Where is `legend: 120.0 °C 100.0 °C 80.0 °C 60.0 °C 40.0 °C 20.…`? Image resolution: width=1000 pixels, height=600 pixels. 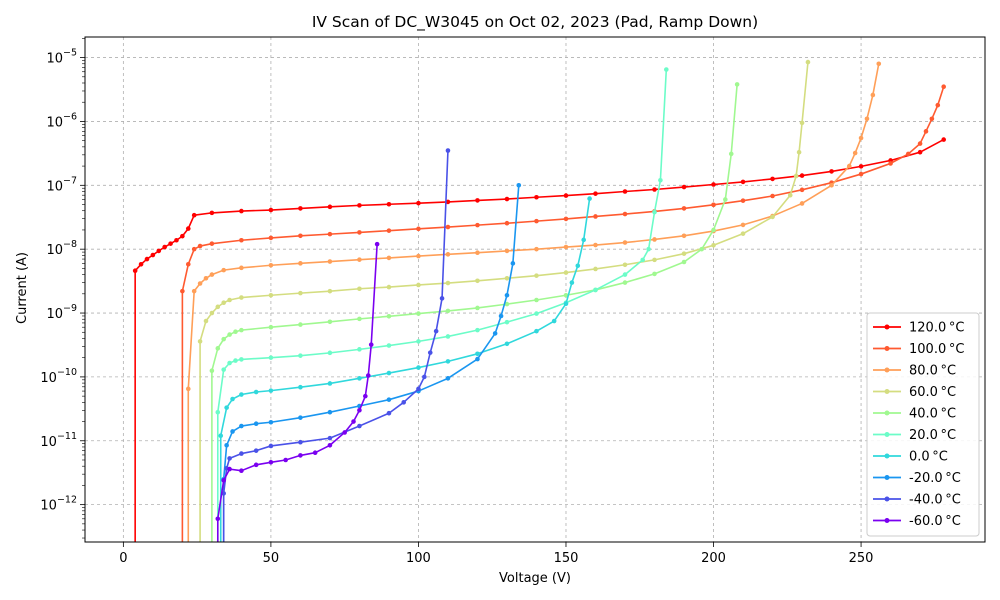
legend: 120.0 °C 100.0 °C 80.0 °C 60.0 °C 40.0 °C 20.… is located at coordinates (923, 424).